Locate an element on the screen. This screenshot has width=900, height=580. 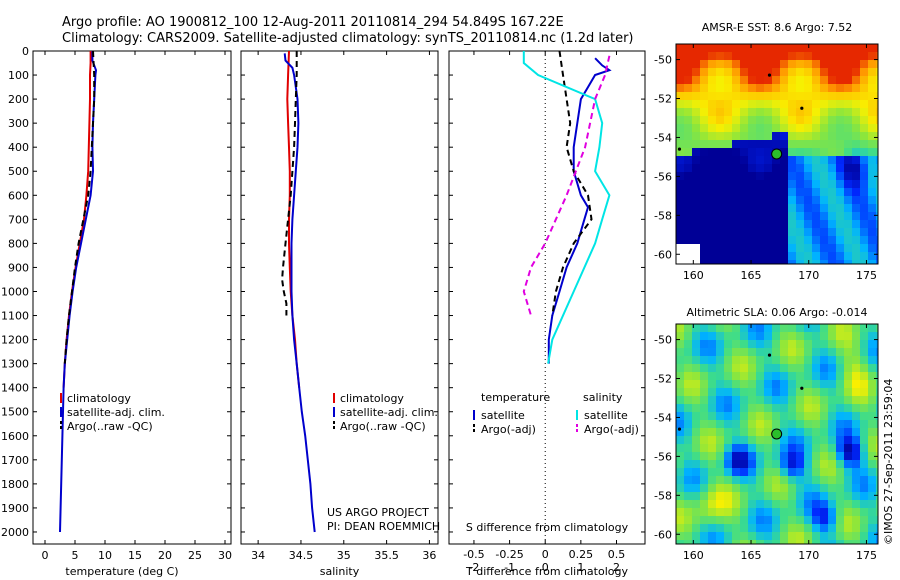
series-line-temperature-satellite is located at coordinates (579, 210).